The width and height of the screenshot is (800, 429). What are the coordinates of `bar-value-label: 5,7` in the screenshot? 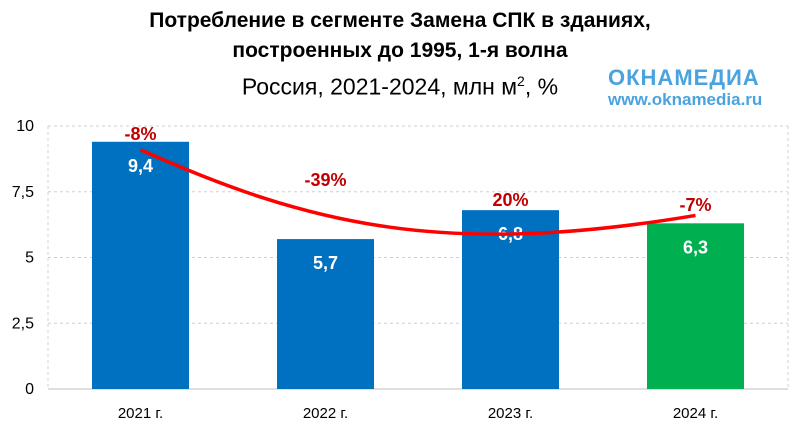 It's located at (325, 263).